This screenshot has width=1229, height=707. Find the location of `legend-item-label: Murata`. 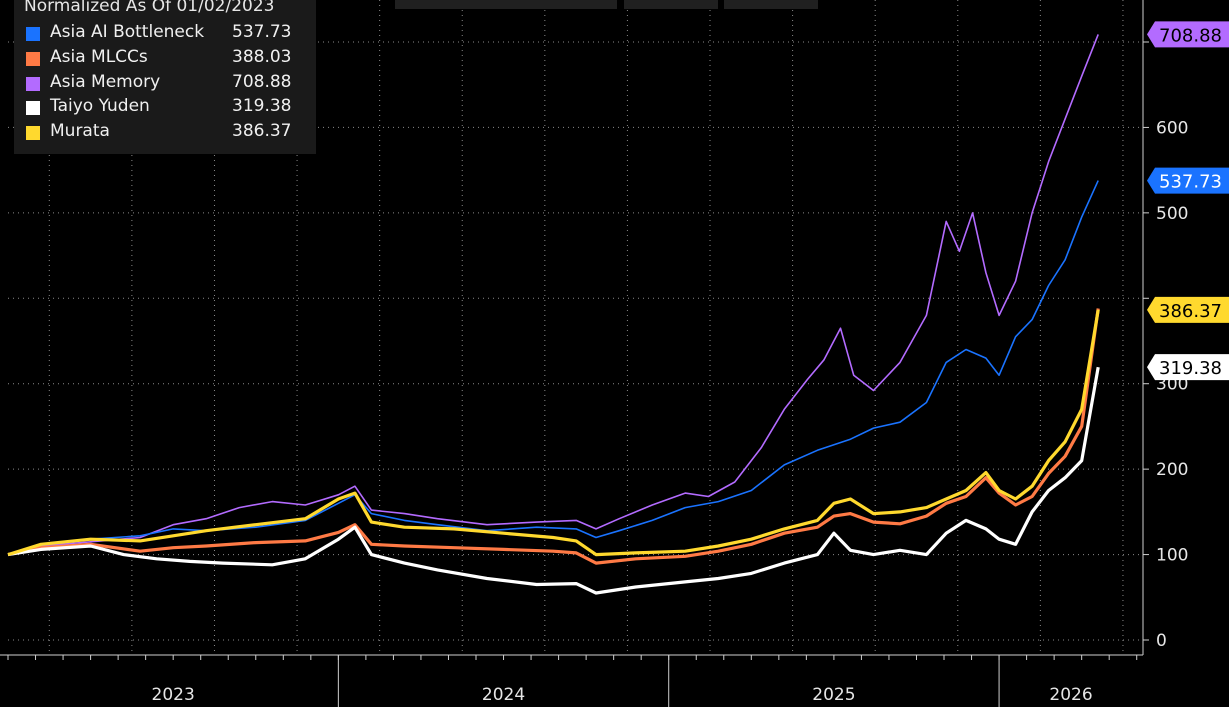

legend-item-label: Murata is located at coordinates (80, 131).